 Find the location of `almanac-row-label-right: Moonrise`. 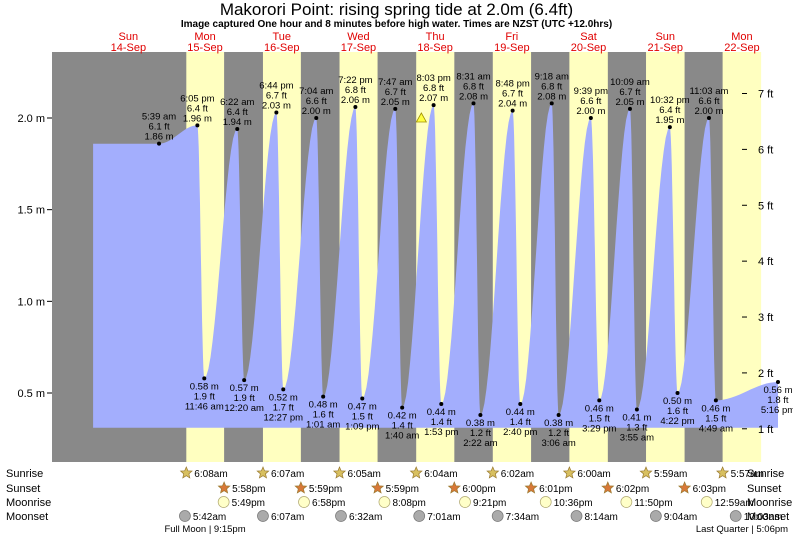

almanac-row-label-right: Moonrise is located at coordinates (769, 503).